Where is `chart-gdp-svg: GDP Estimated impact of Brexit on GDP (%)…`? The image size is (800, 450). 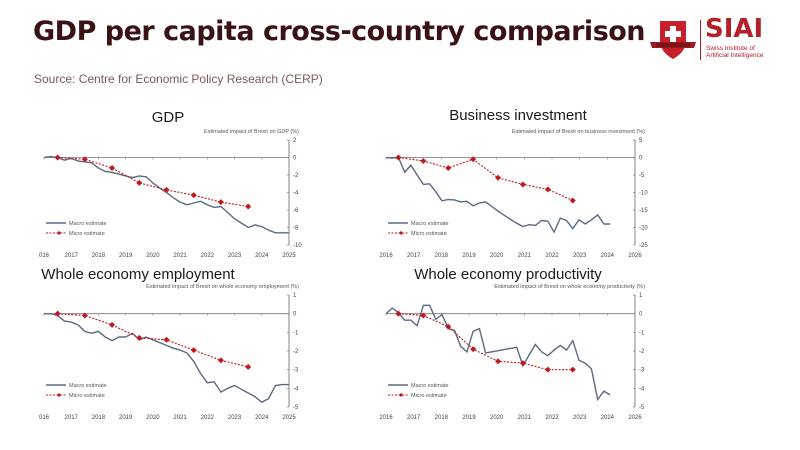
chart-gdp-svg: GDP Estimated impact of Brexit on GDP (%)… is located at coordinates (170, 184).